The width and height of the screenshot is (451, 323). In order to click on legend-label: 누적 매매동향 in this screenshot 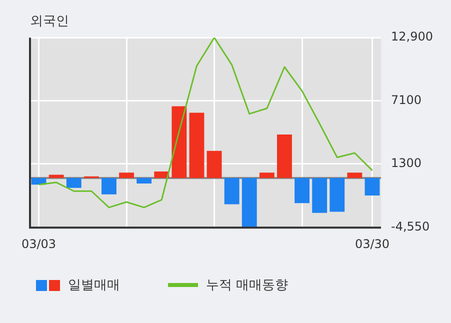, I will do `click(247, 285)`.